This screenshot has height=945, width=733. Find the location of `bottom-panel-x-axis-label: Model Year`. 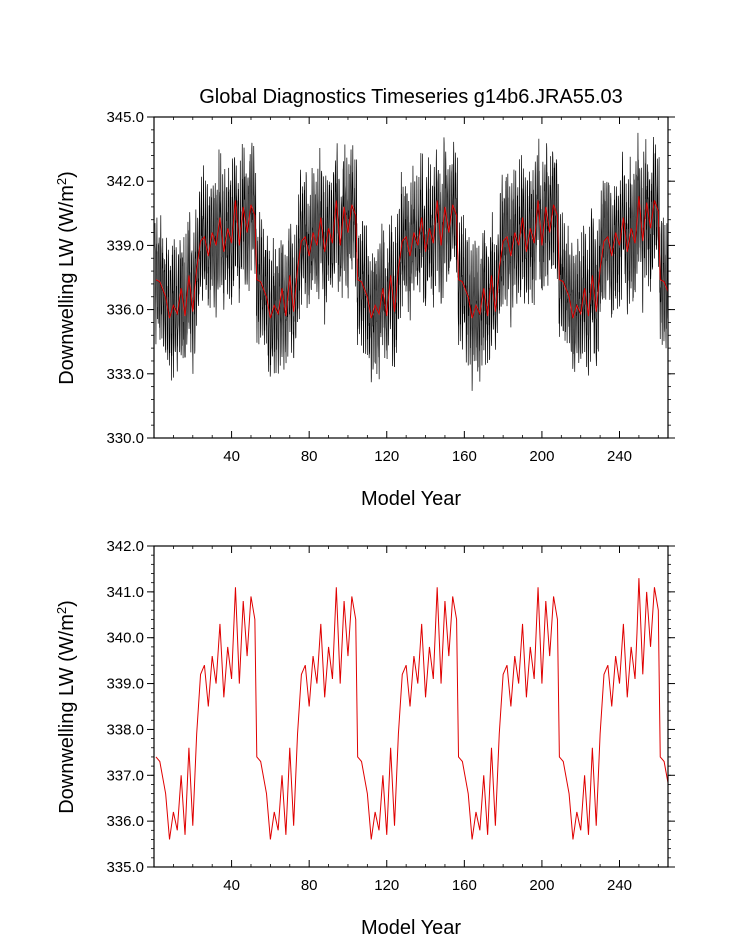

bottom-panel-x-axis-label: Model Year is located at coordinates (411, 928).